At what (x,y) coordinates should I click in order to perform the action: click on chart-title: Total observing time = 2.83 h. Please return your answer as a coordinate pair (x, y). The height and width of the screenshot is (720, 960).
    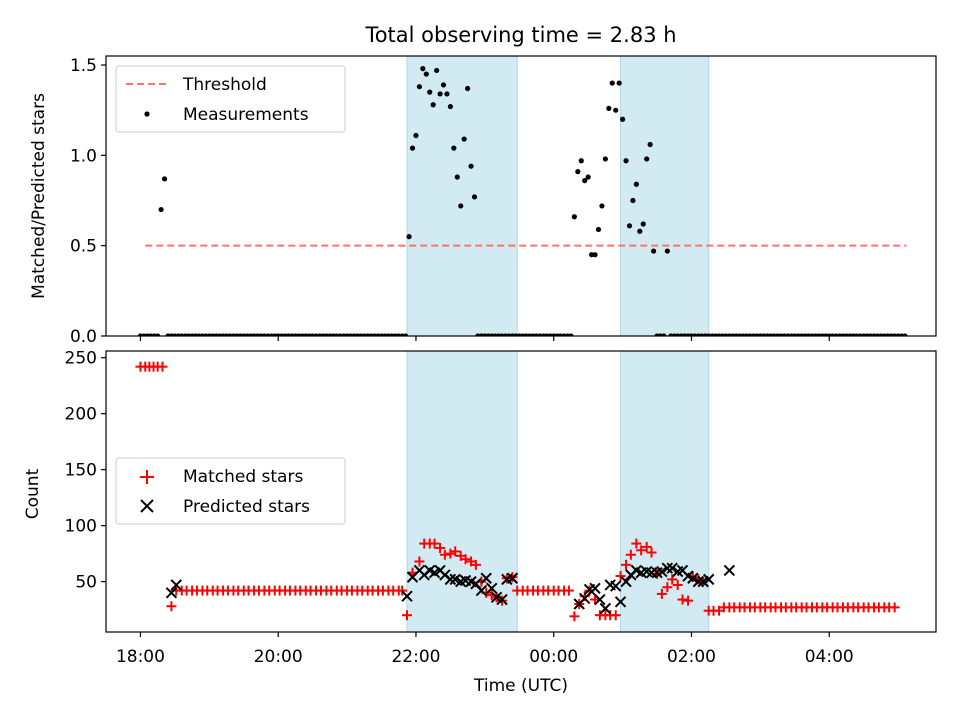
    Looking at the image, I should click on (520, 35).